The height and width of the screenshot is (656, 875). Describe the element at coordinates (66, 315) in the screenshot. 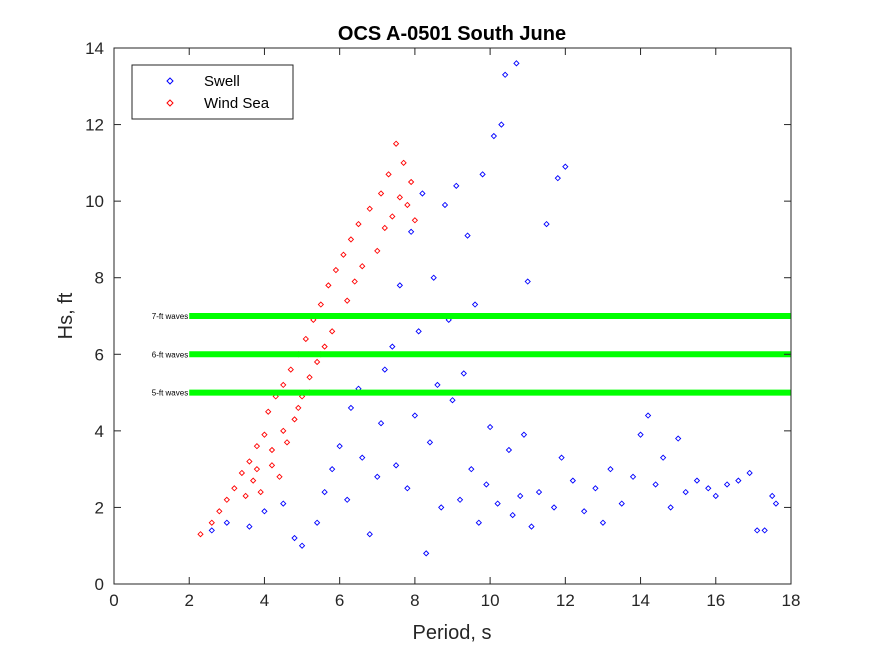

I see `y-axis-title: Hs, ft` at that location.